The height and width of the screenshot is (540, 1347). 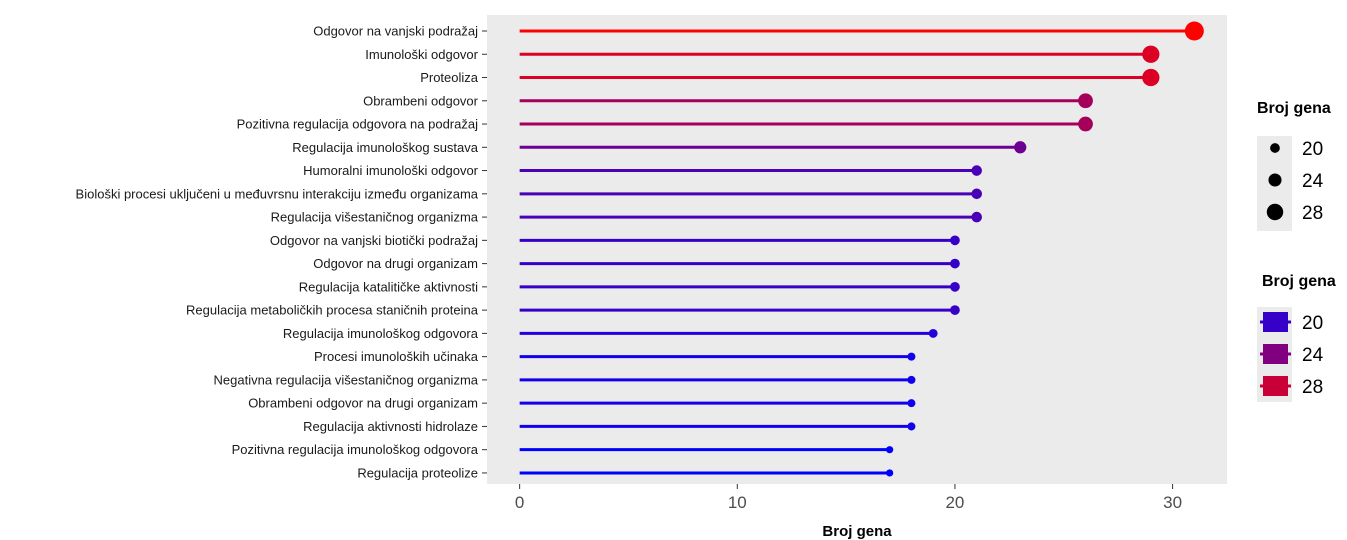 What do you see at coordinates (1313, 181) in the screenshot?
I see `legend-size-label: 24` at bounding box center [1313, 181].